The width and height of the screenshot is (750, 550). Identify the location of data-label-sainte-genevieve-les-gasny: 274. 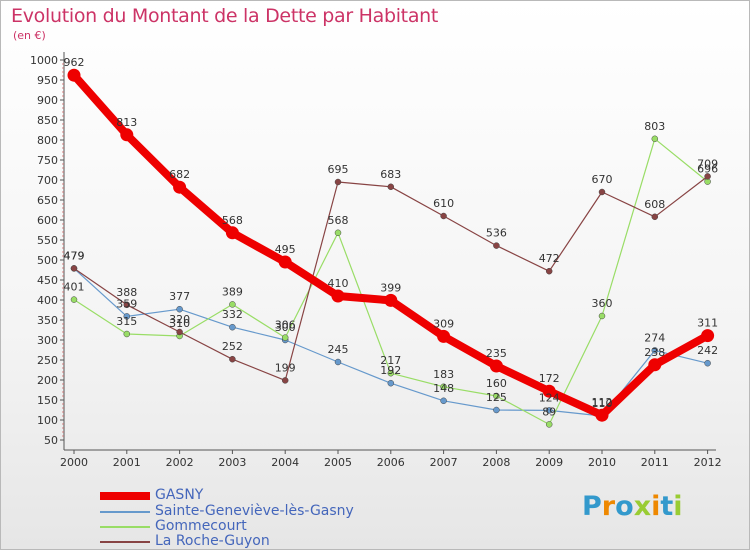
(654, 337).